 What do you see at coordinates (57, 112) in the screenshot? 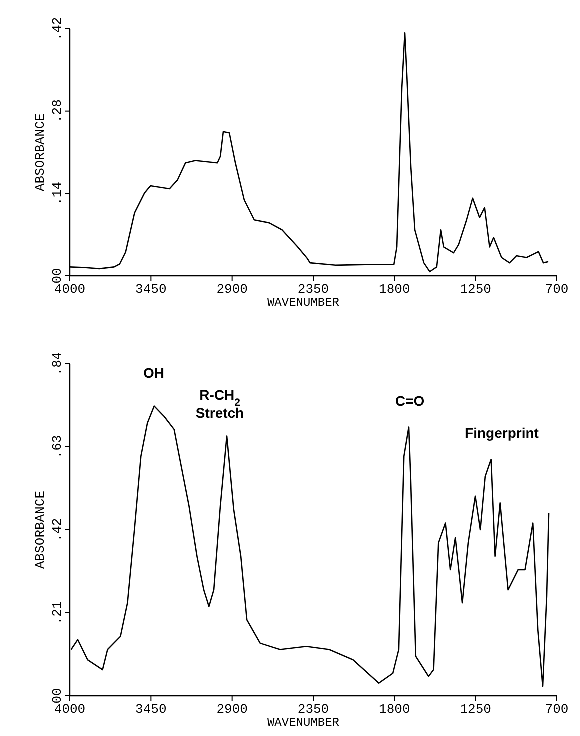
I see `y-tick-label: .28` at bounding box center [57, 112].